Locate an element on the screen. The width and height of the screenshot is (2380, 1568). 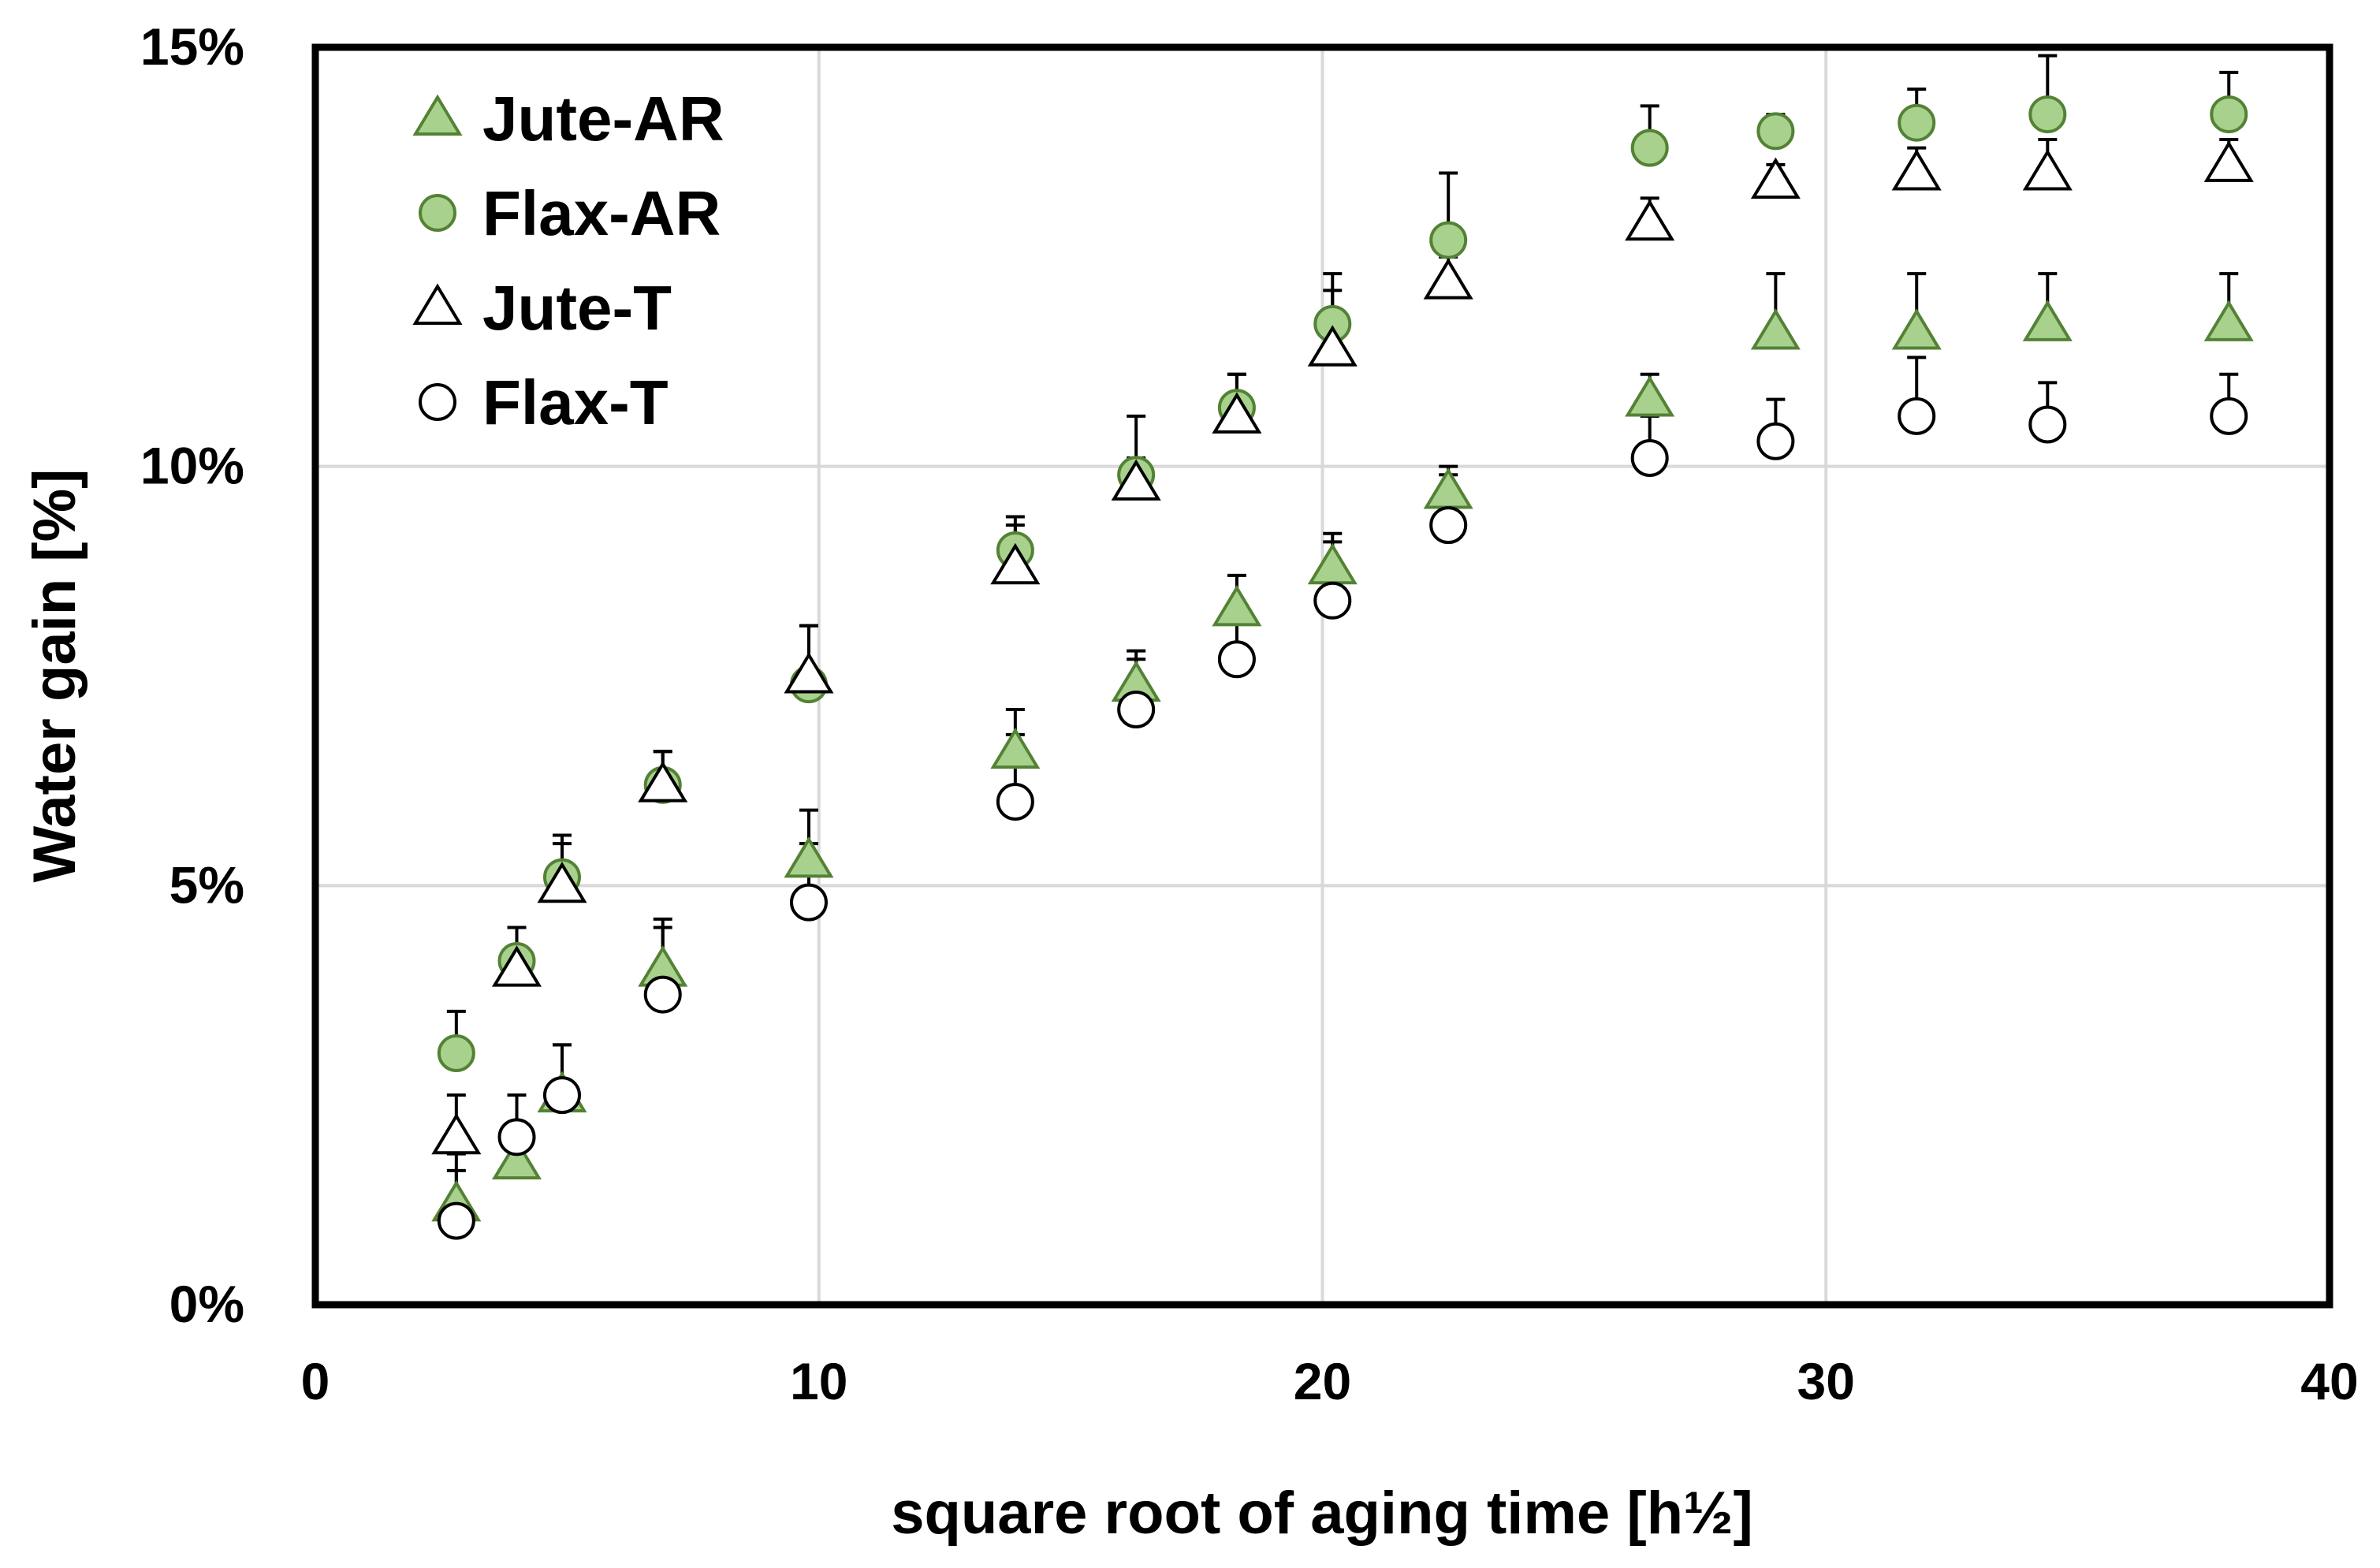
y-tick-label: 0% is located at coordinates (206, 1304).